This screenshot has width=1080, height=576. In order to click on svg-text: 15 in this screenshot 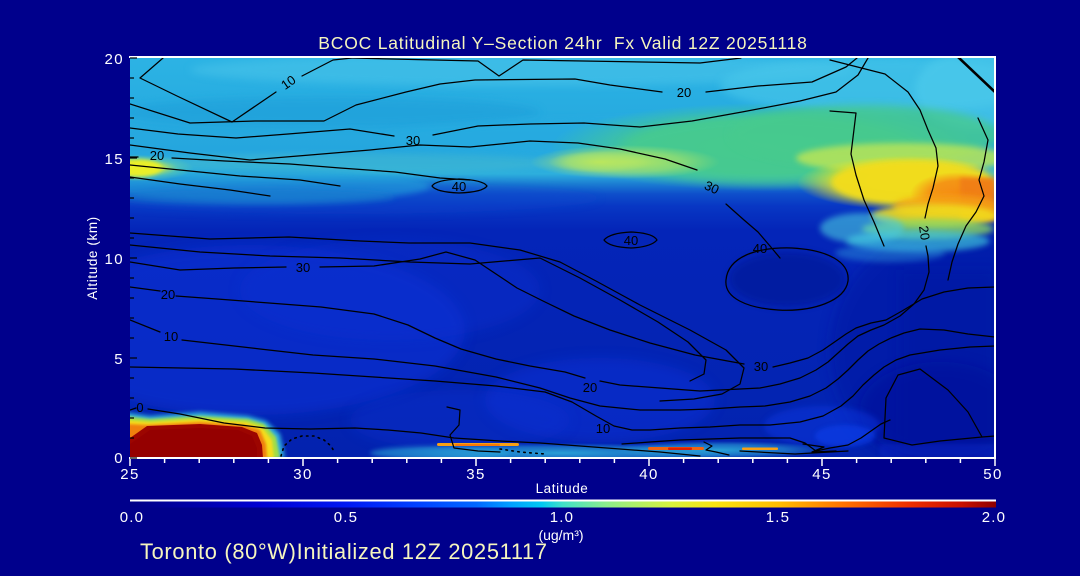, I will do `click(115, 159)`.